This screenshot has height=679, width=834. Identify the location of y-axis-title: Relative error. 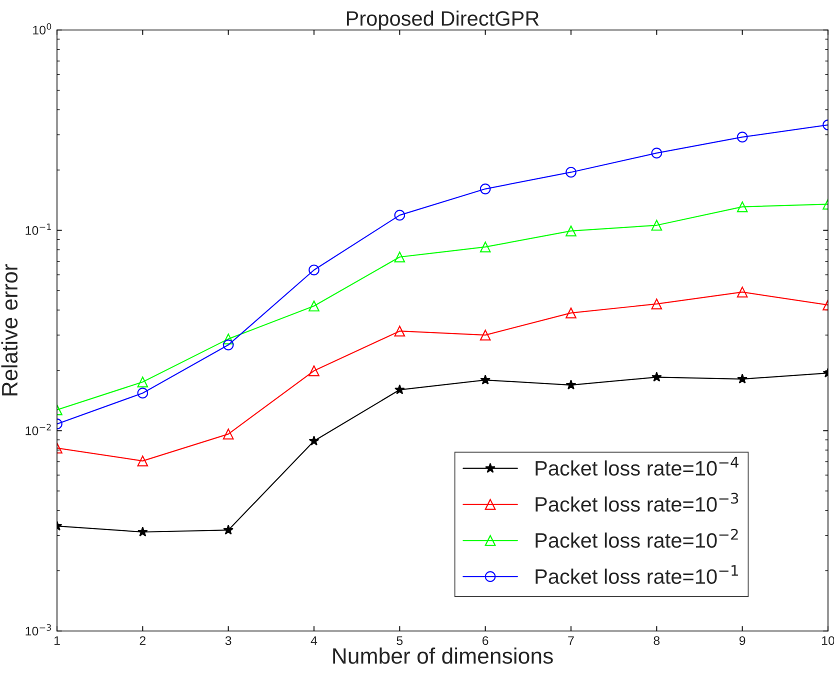
(9, 330).